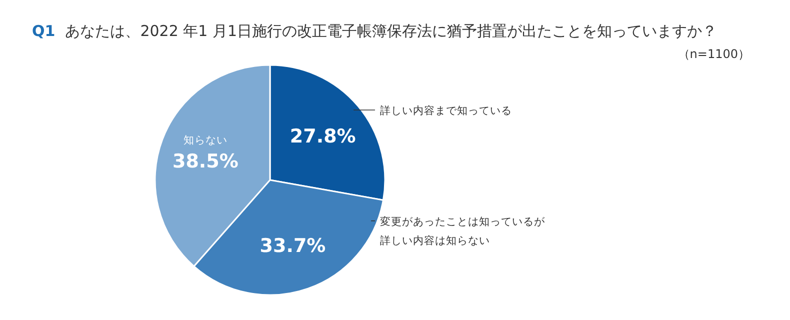 This screenshot has width=790, height=320. What do you see at coordinates (205, 140) in the screenshot?
I see `slice-label: 知らない` at bounding box center [205, 140].